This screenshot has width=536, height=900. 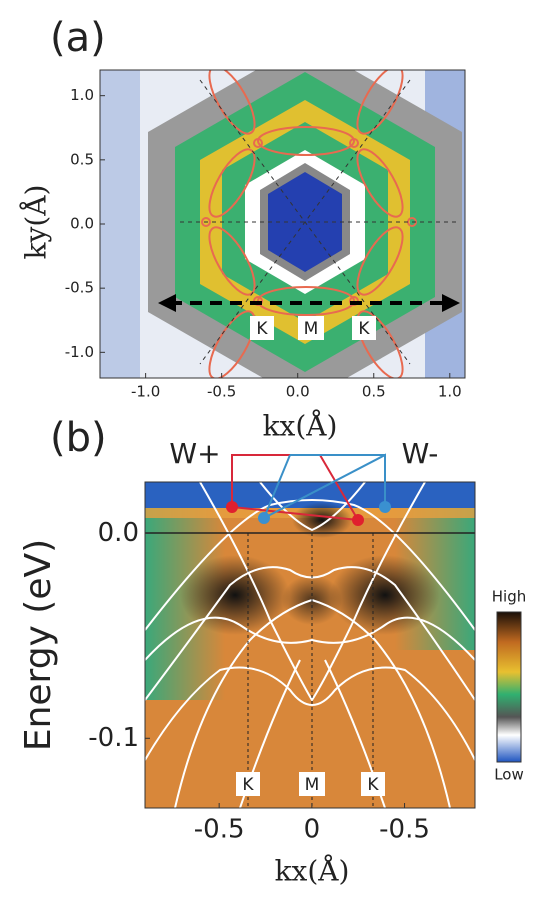 I want to click on x-tick-label: 1.0, so click(x=450, y=392).